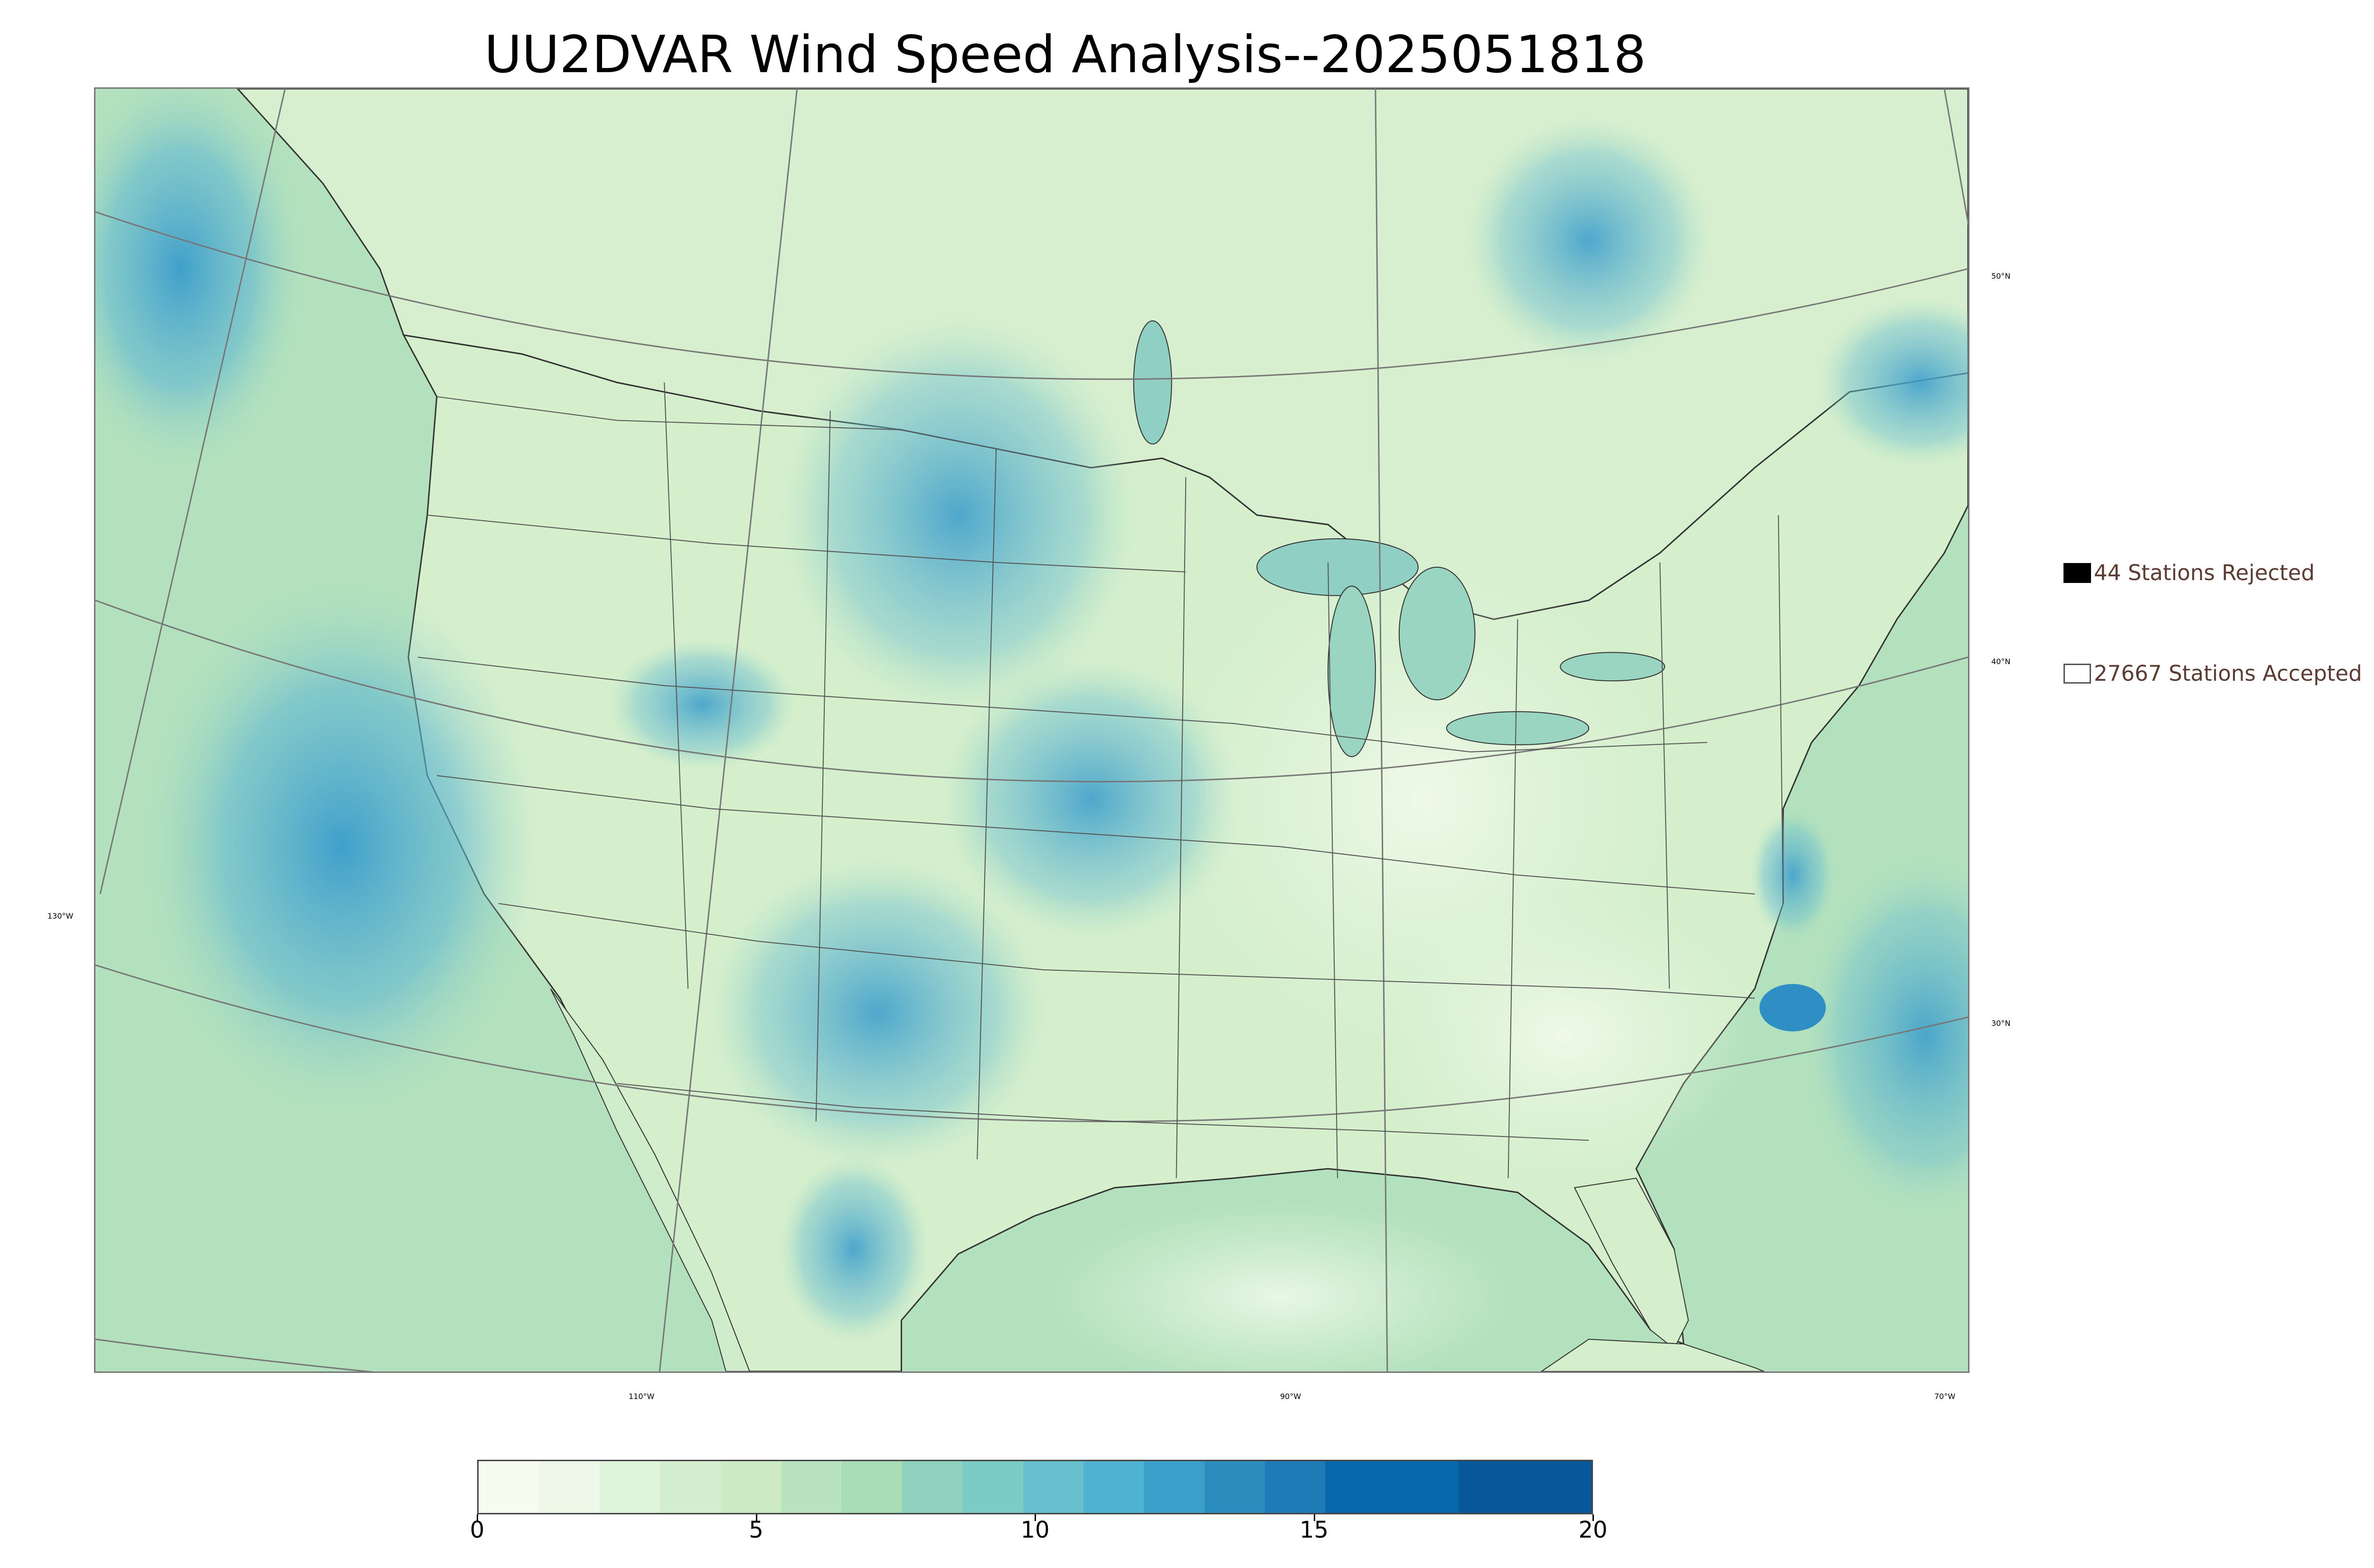  Describe the element at coordinates (2077, 573) in the screenshot. I see `rejected-station-swatch` at that location.